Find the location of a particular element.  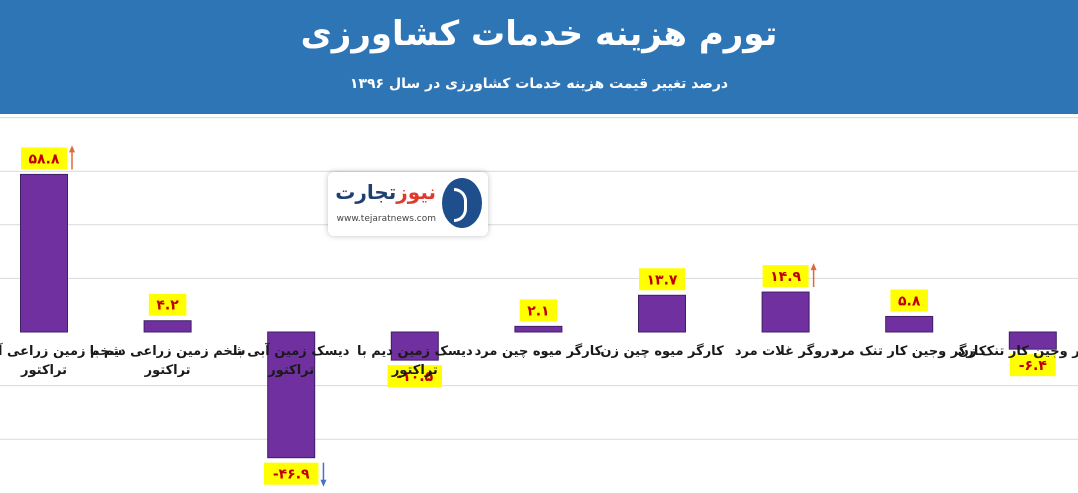

data-label: ۴.۲ is located at coordinates (167, 306).